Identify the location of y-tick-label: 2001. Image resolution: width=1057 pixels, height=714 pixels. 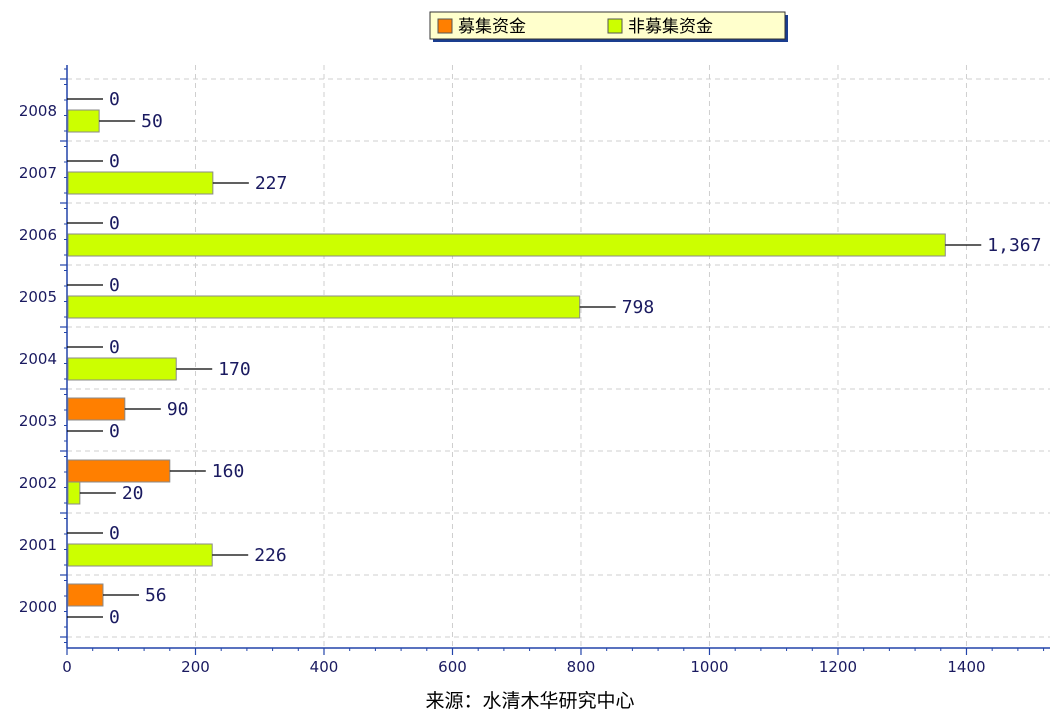
(38, 545).